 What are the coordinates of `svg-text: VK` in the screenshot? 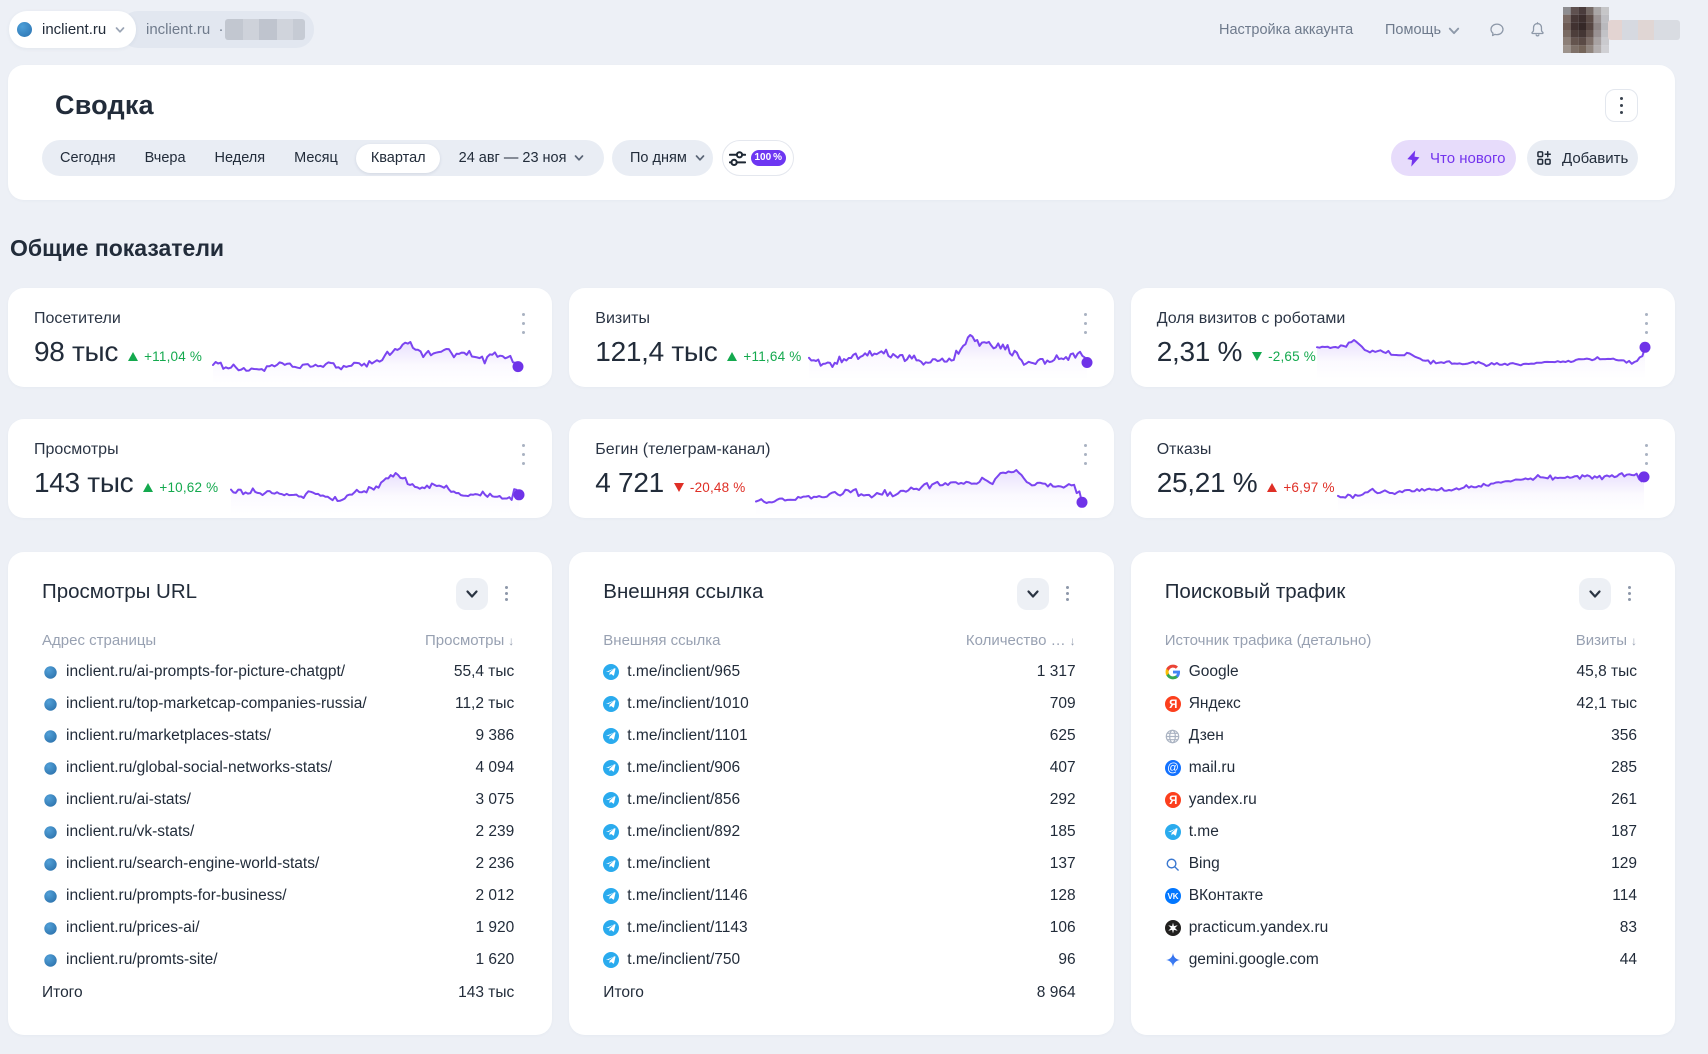 It's located at (1172, 896).